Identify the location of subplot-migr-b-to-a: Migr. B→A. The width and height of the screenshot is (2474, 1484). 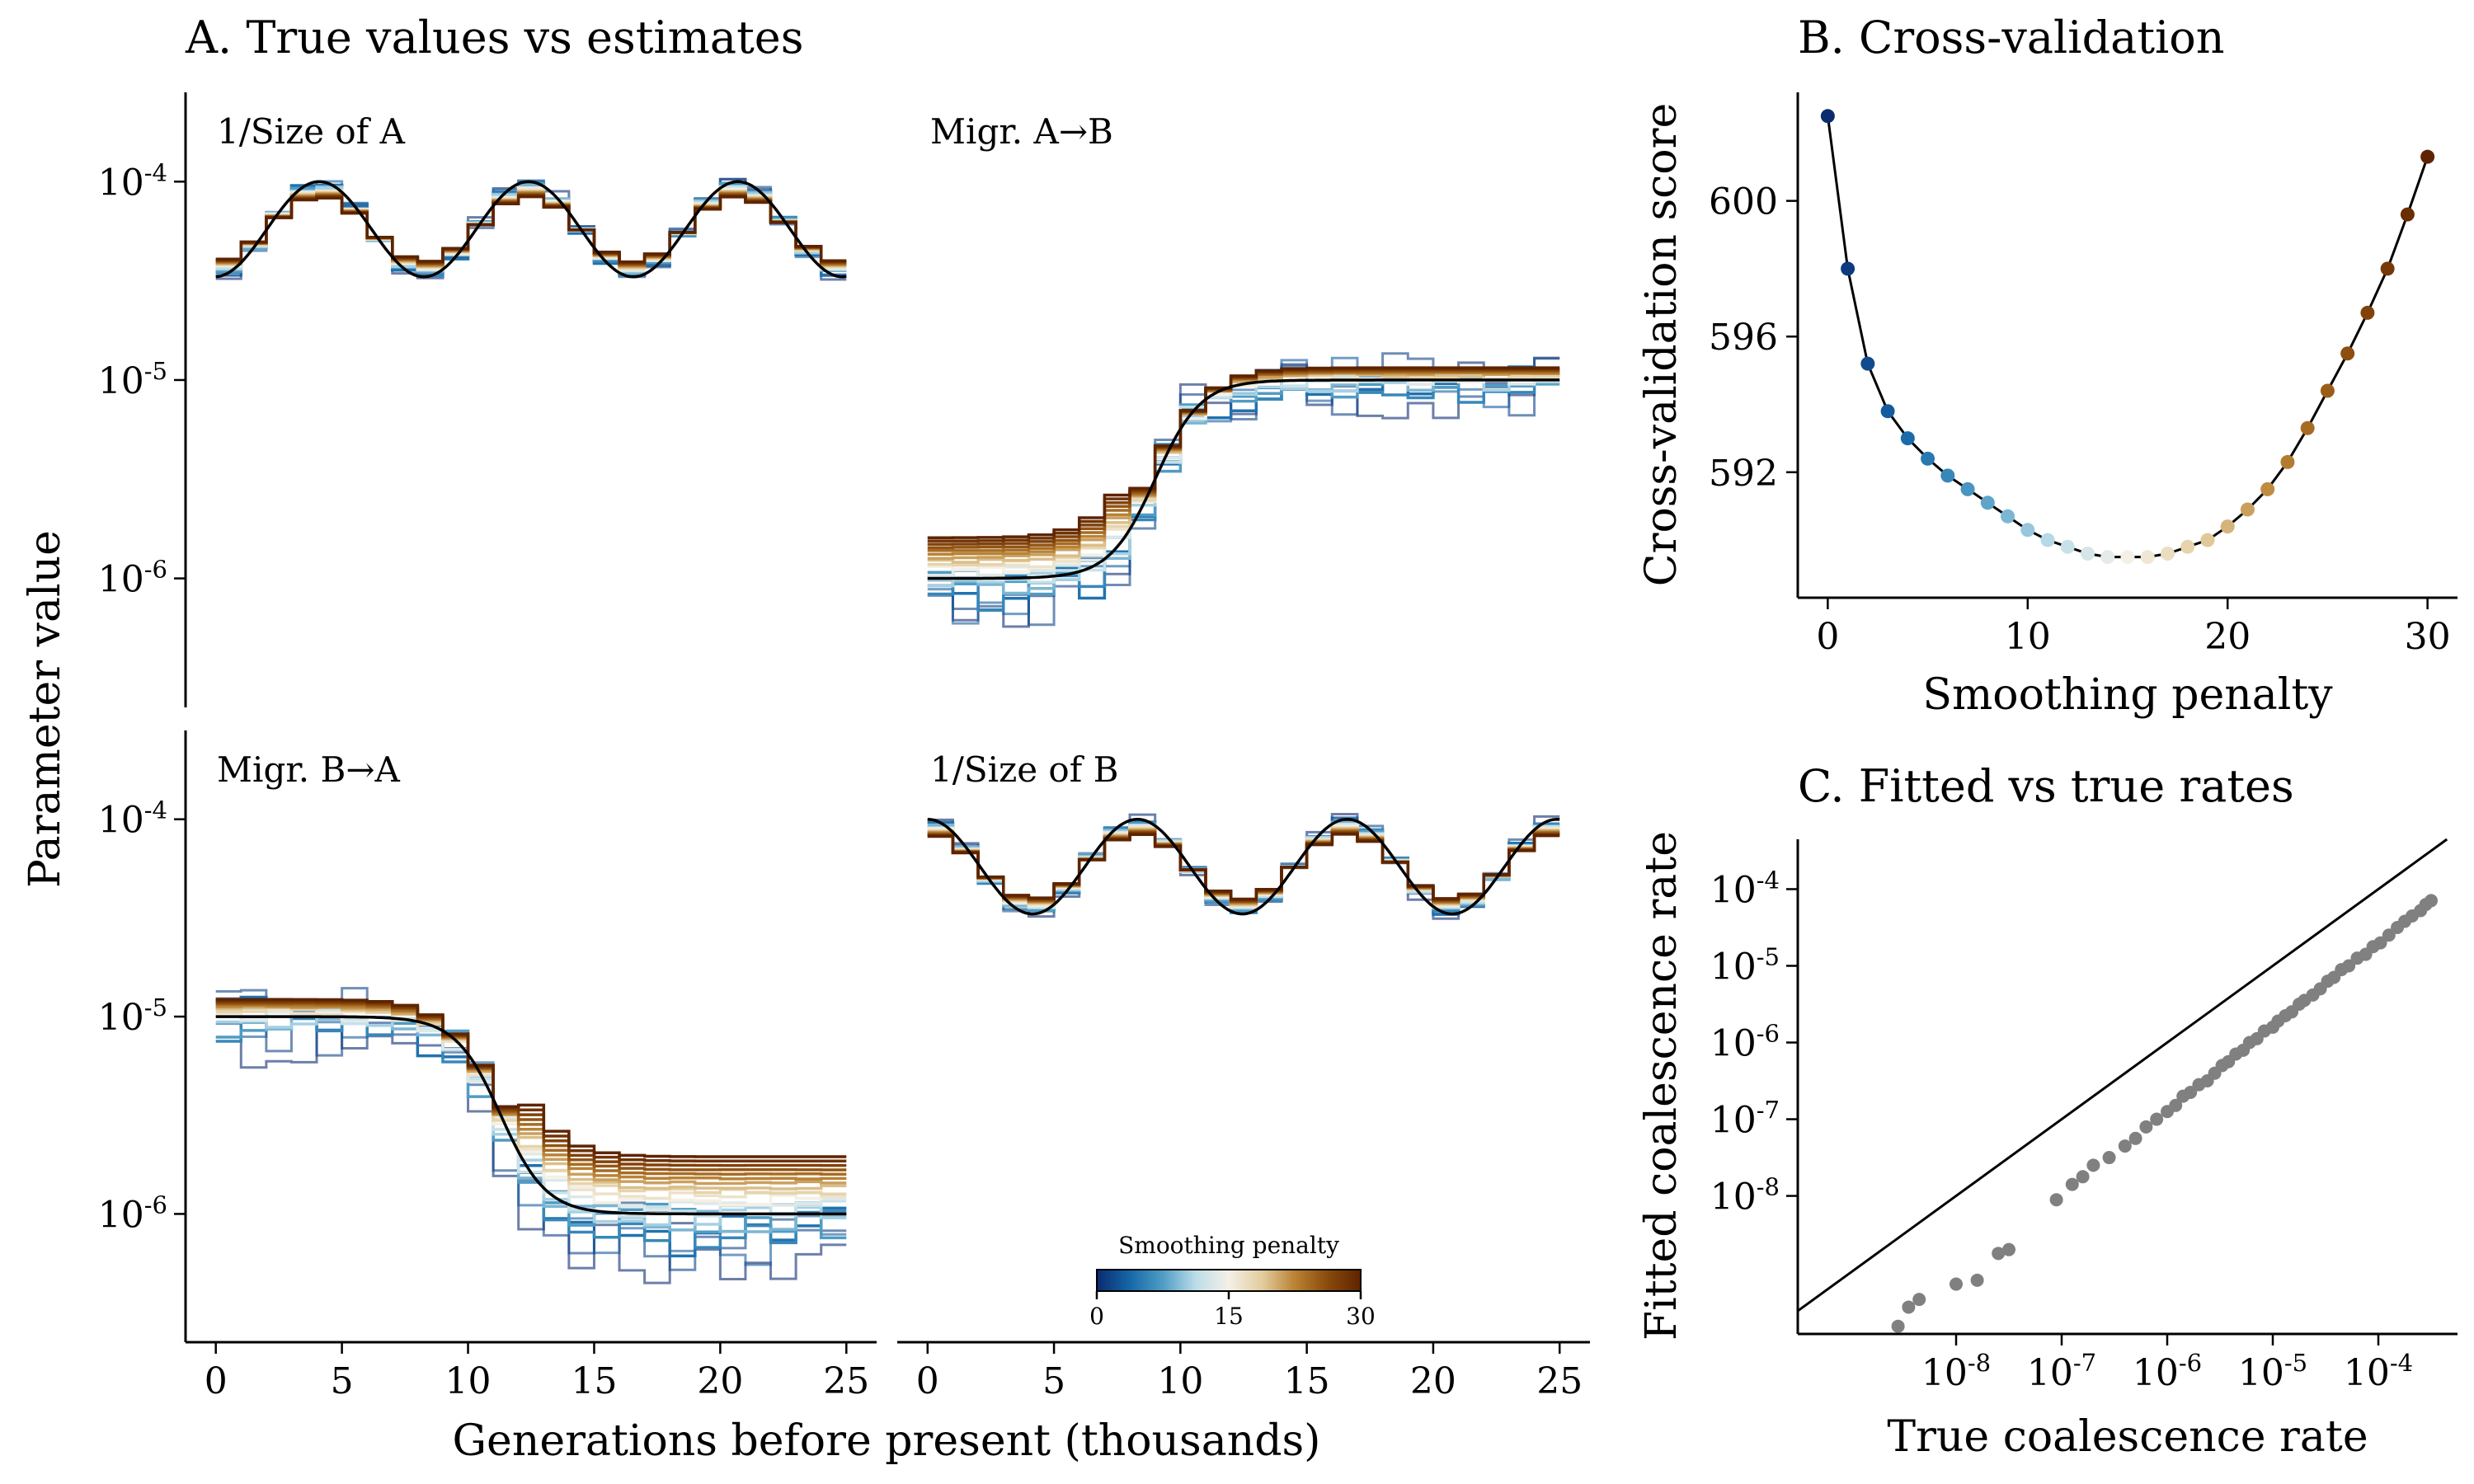
(531, 1016).